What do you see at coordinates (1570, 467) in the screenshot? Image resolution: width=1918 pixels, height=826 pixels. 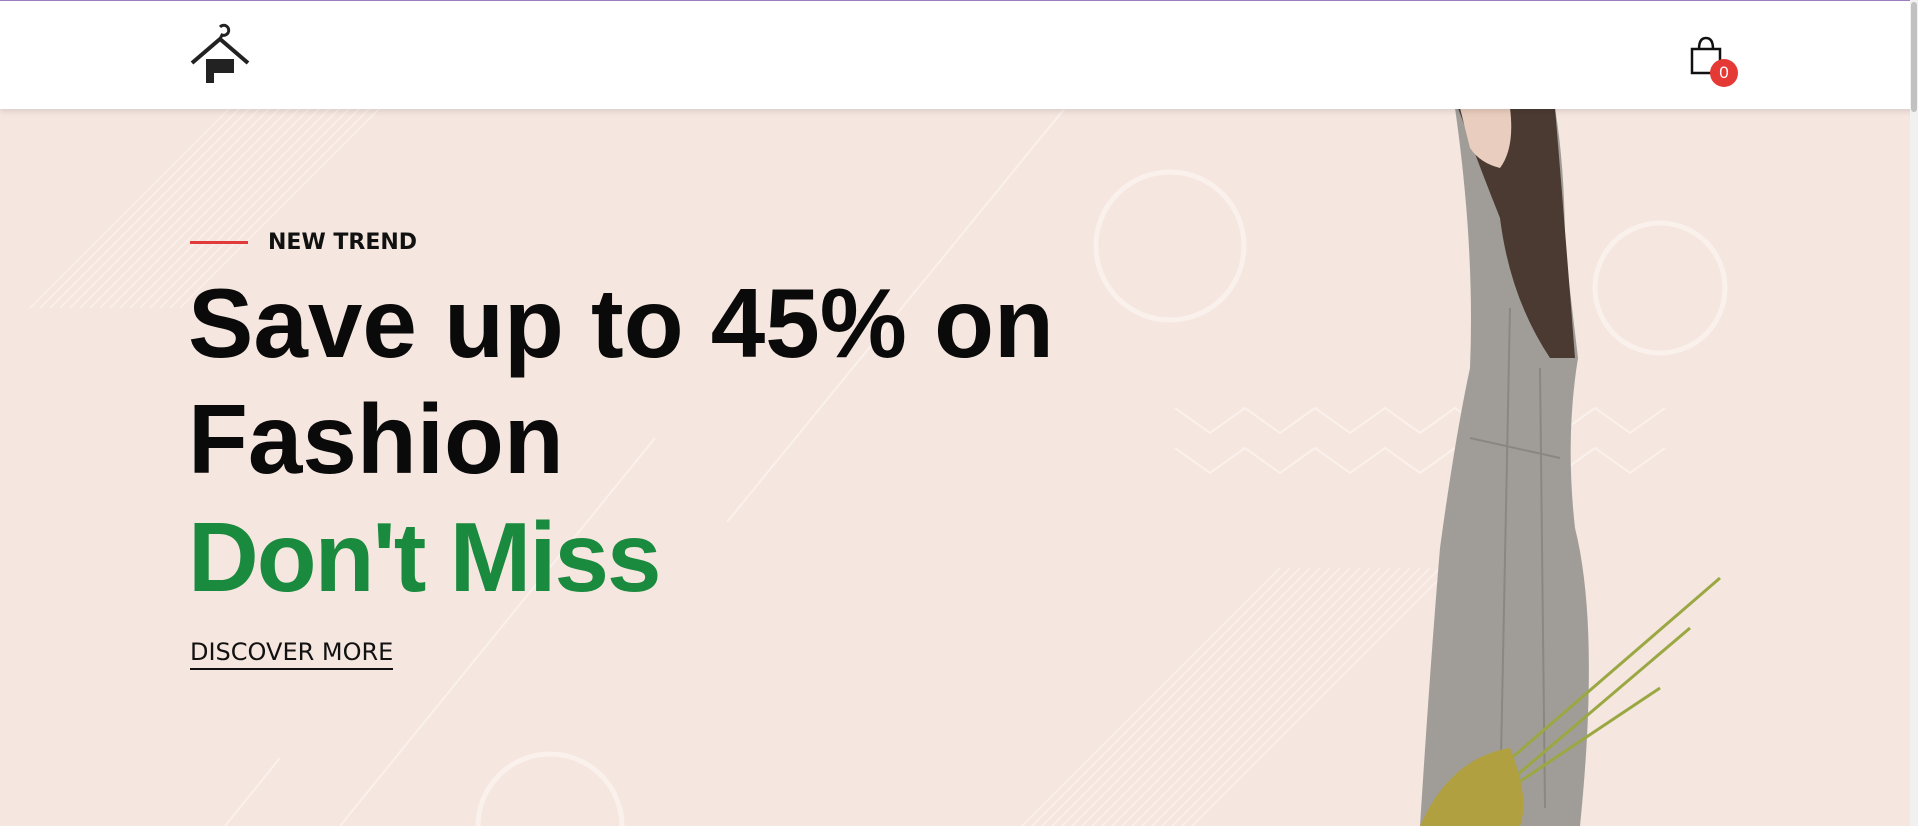 I see `model-image` at bounding box center [1570, 467].